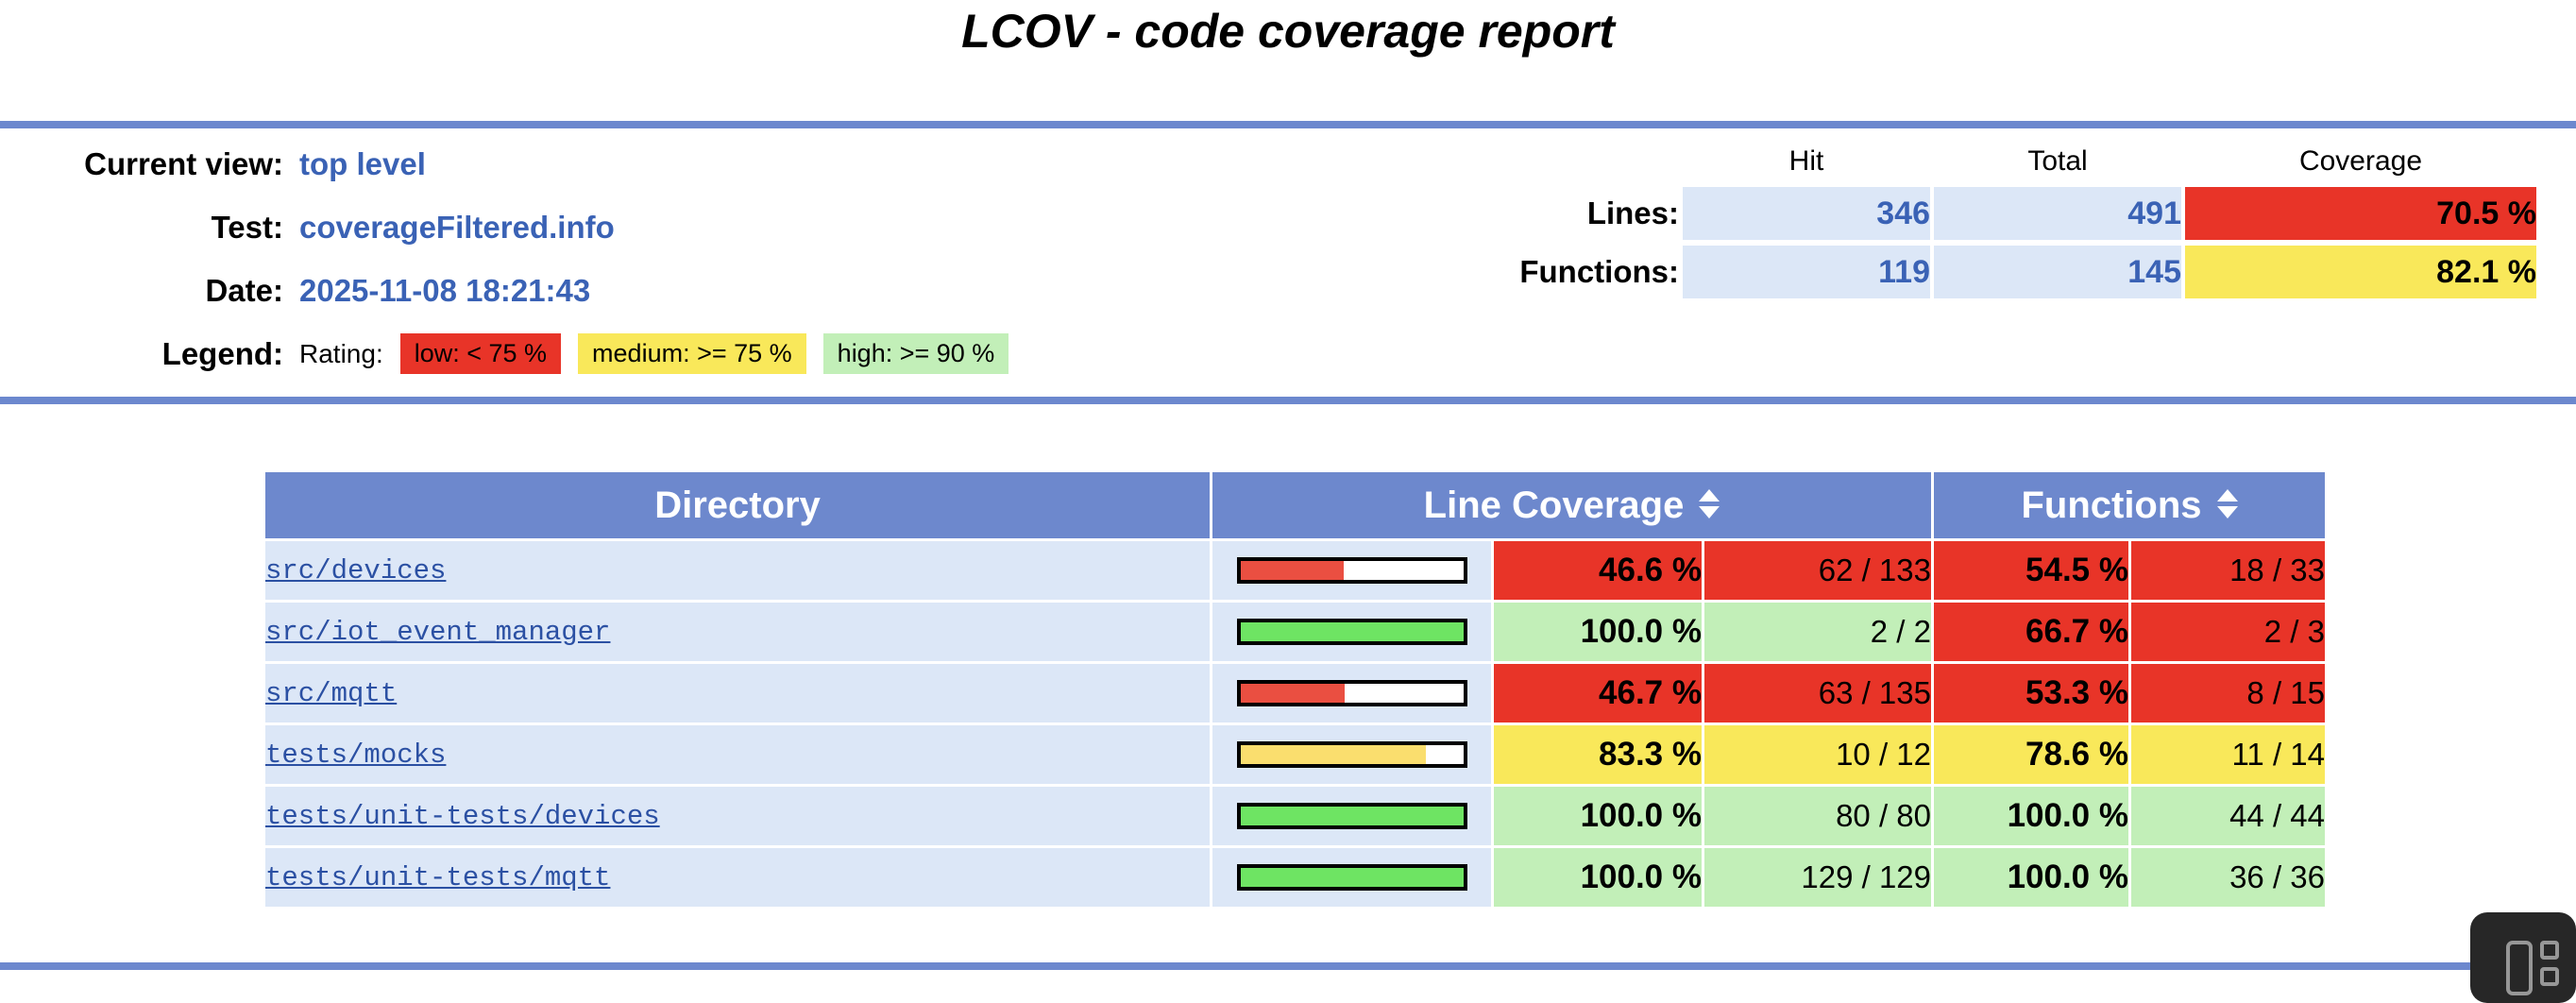 This screenshot has width=2576, height=1003. Describe the element at coordinates (331, 693) in the screenshot. I see `directory-link: src/mqtt` at that location.